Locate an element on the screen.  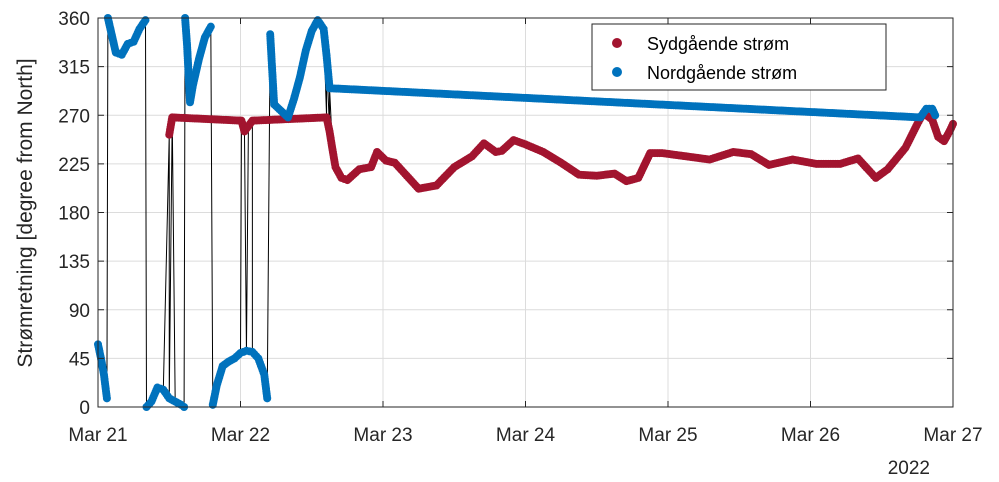
legend: Sydgående strøm Nordgående strøm is located at coordinates (739, 57).